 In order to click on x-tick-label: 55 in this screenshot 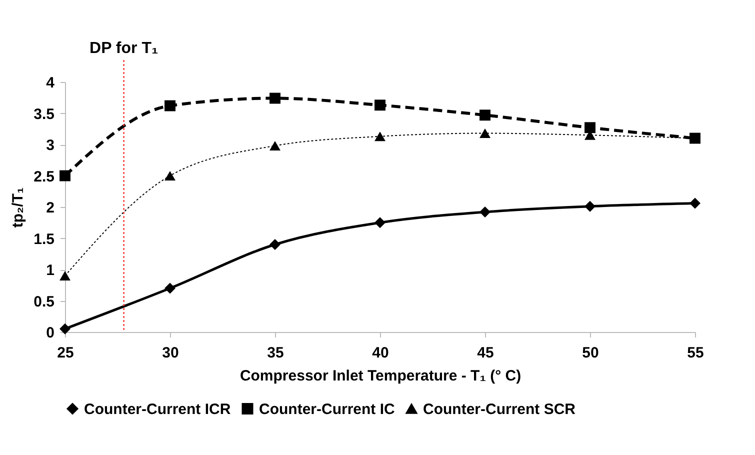, I will do `click(695, 353)`.